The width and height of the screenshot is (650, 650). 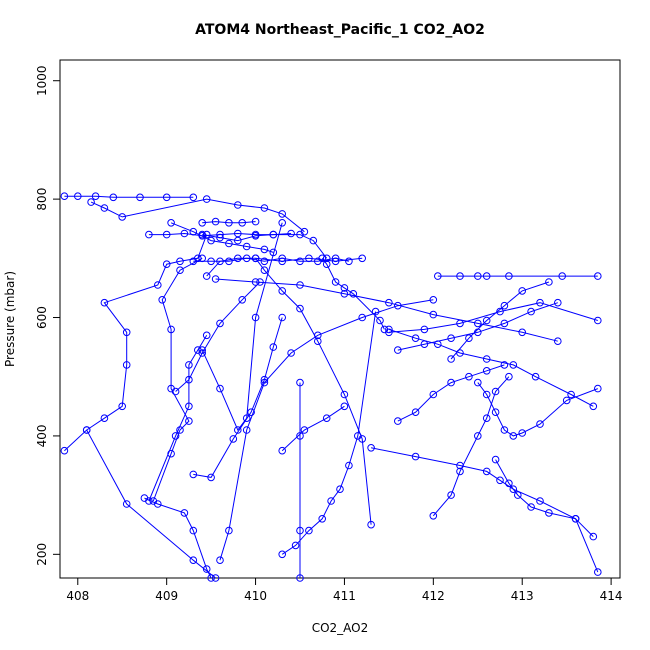 I want to click on x-axis: 408 409 410 411 412 413 414, so click(x=344, y=590).